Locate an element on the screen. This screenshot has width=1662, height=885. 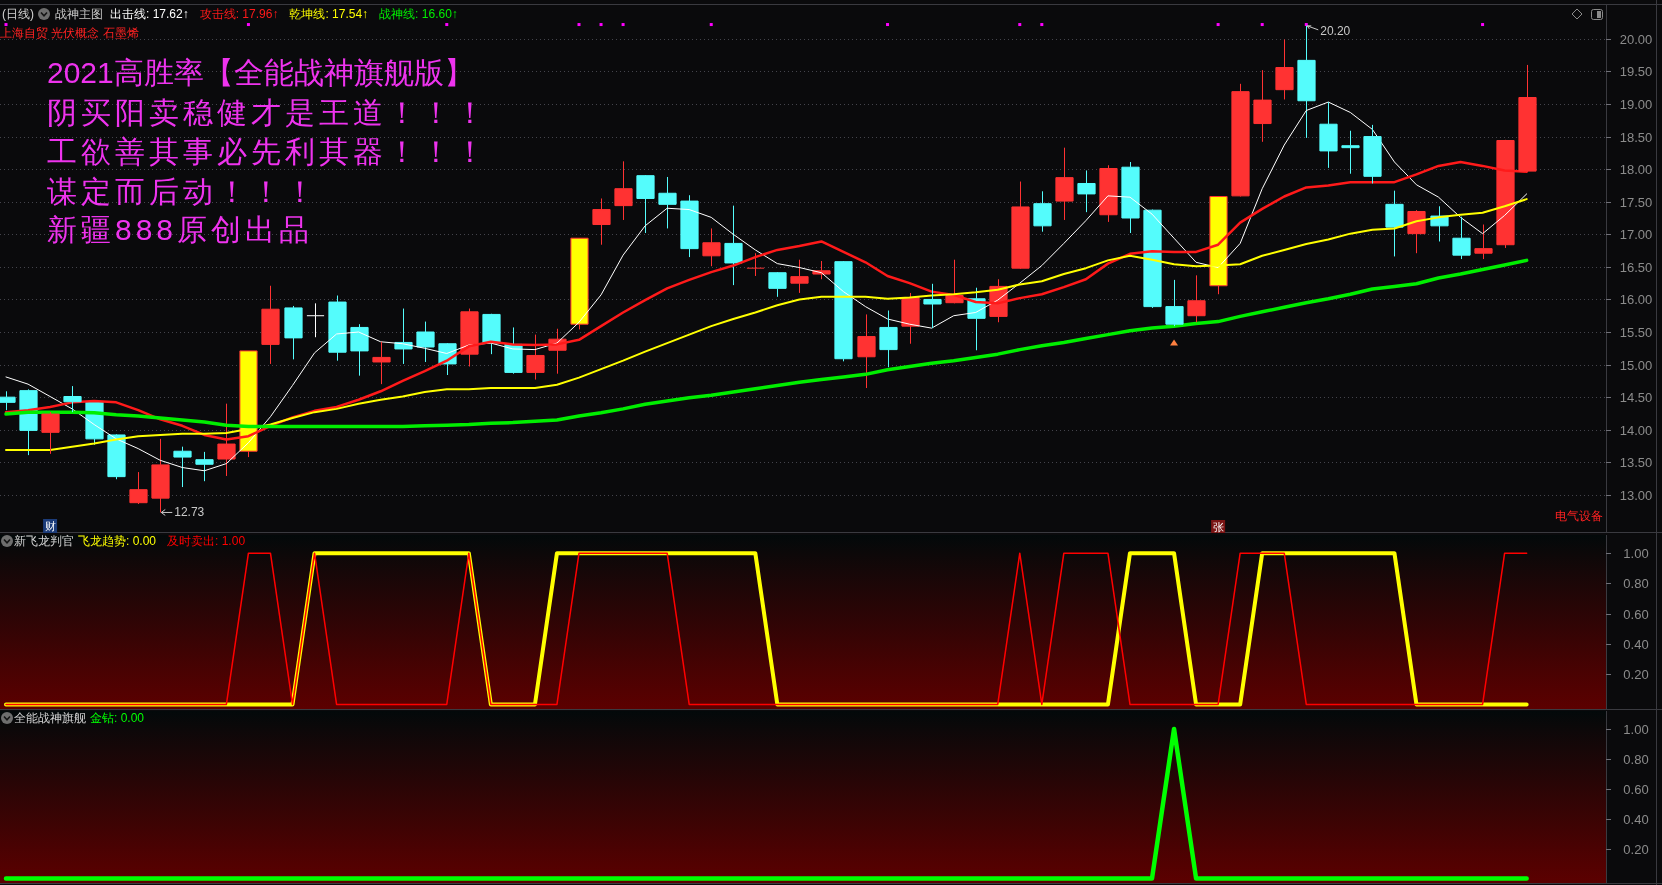
y-tick-label: 17.50 is located at coordinates (1636, 202).